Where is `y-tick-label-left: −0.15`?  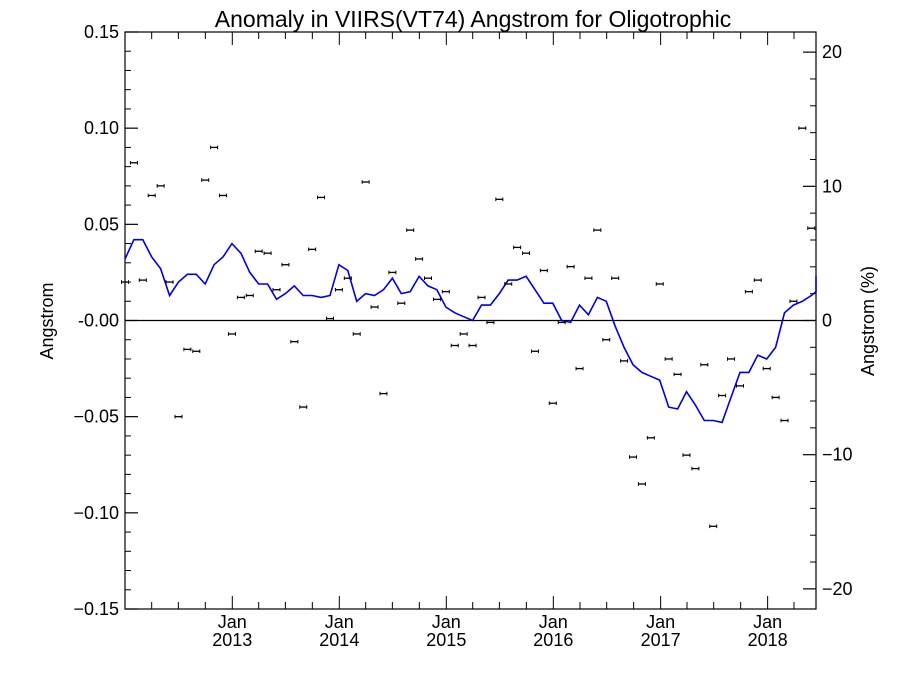
y-tick-label-left: −0.15 is located at coordinates (96, 609).